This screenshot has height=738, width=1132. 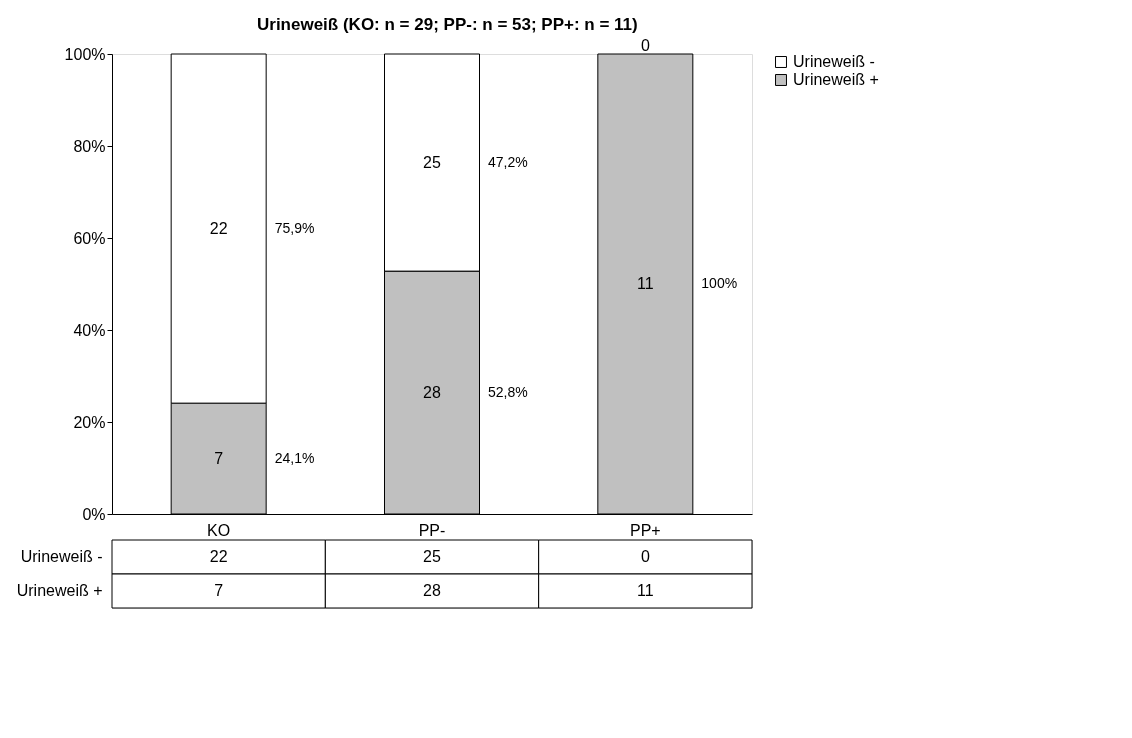 What do you see at coordinates (219, 530) in the screenshot?
I see `x-tick-label: KO` at bounding box center [219, 530].